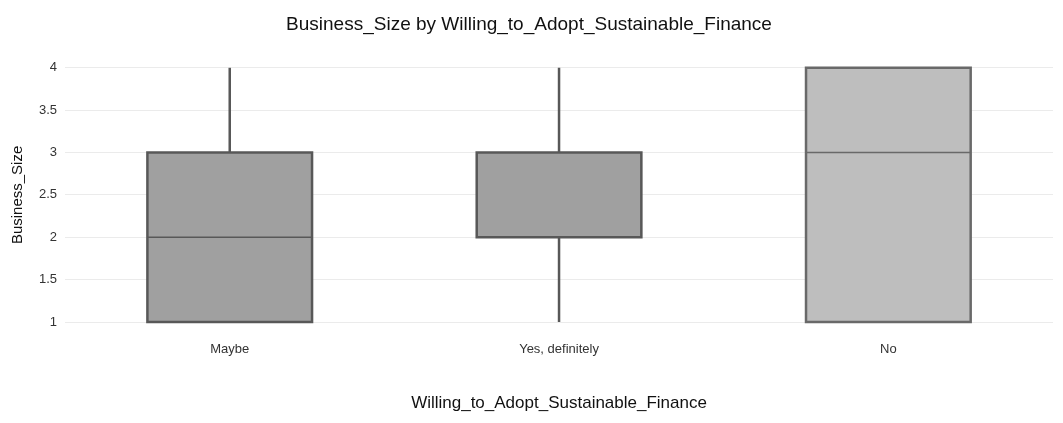 Image resolution: width=1063 pixels, height=423 pixels. I want to click on y-tick-label: 2.5, so click(48, 194).